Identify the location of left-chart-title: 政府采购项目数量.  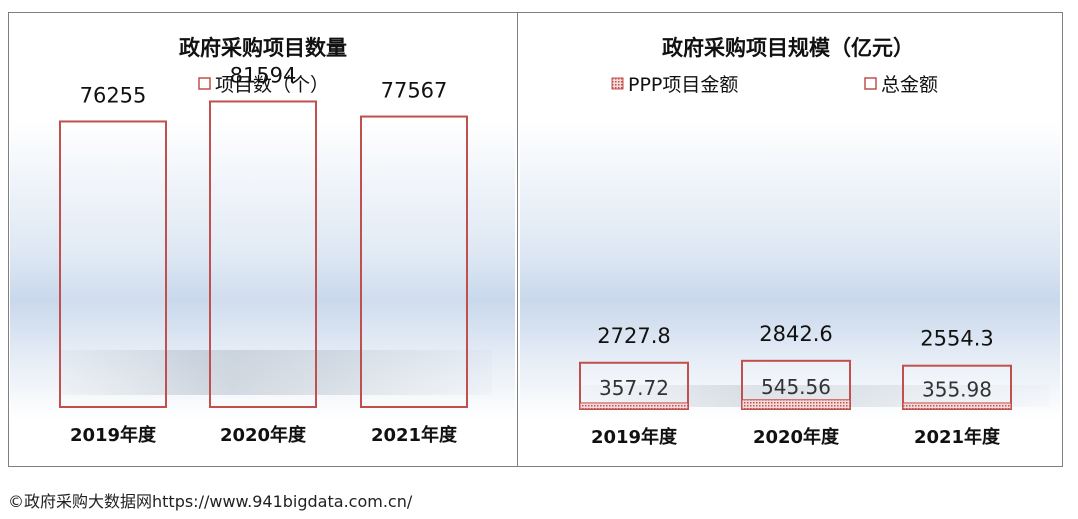
(263, 48).